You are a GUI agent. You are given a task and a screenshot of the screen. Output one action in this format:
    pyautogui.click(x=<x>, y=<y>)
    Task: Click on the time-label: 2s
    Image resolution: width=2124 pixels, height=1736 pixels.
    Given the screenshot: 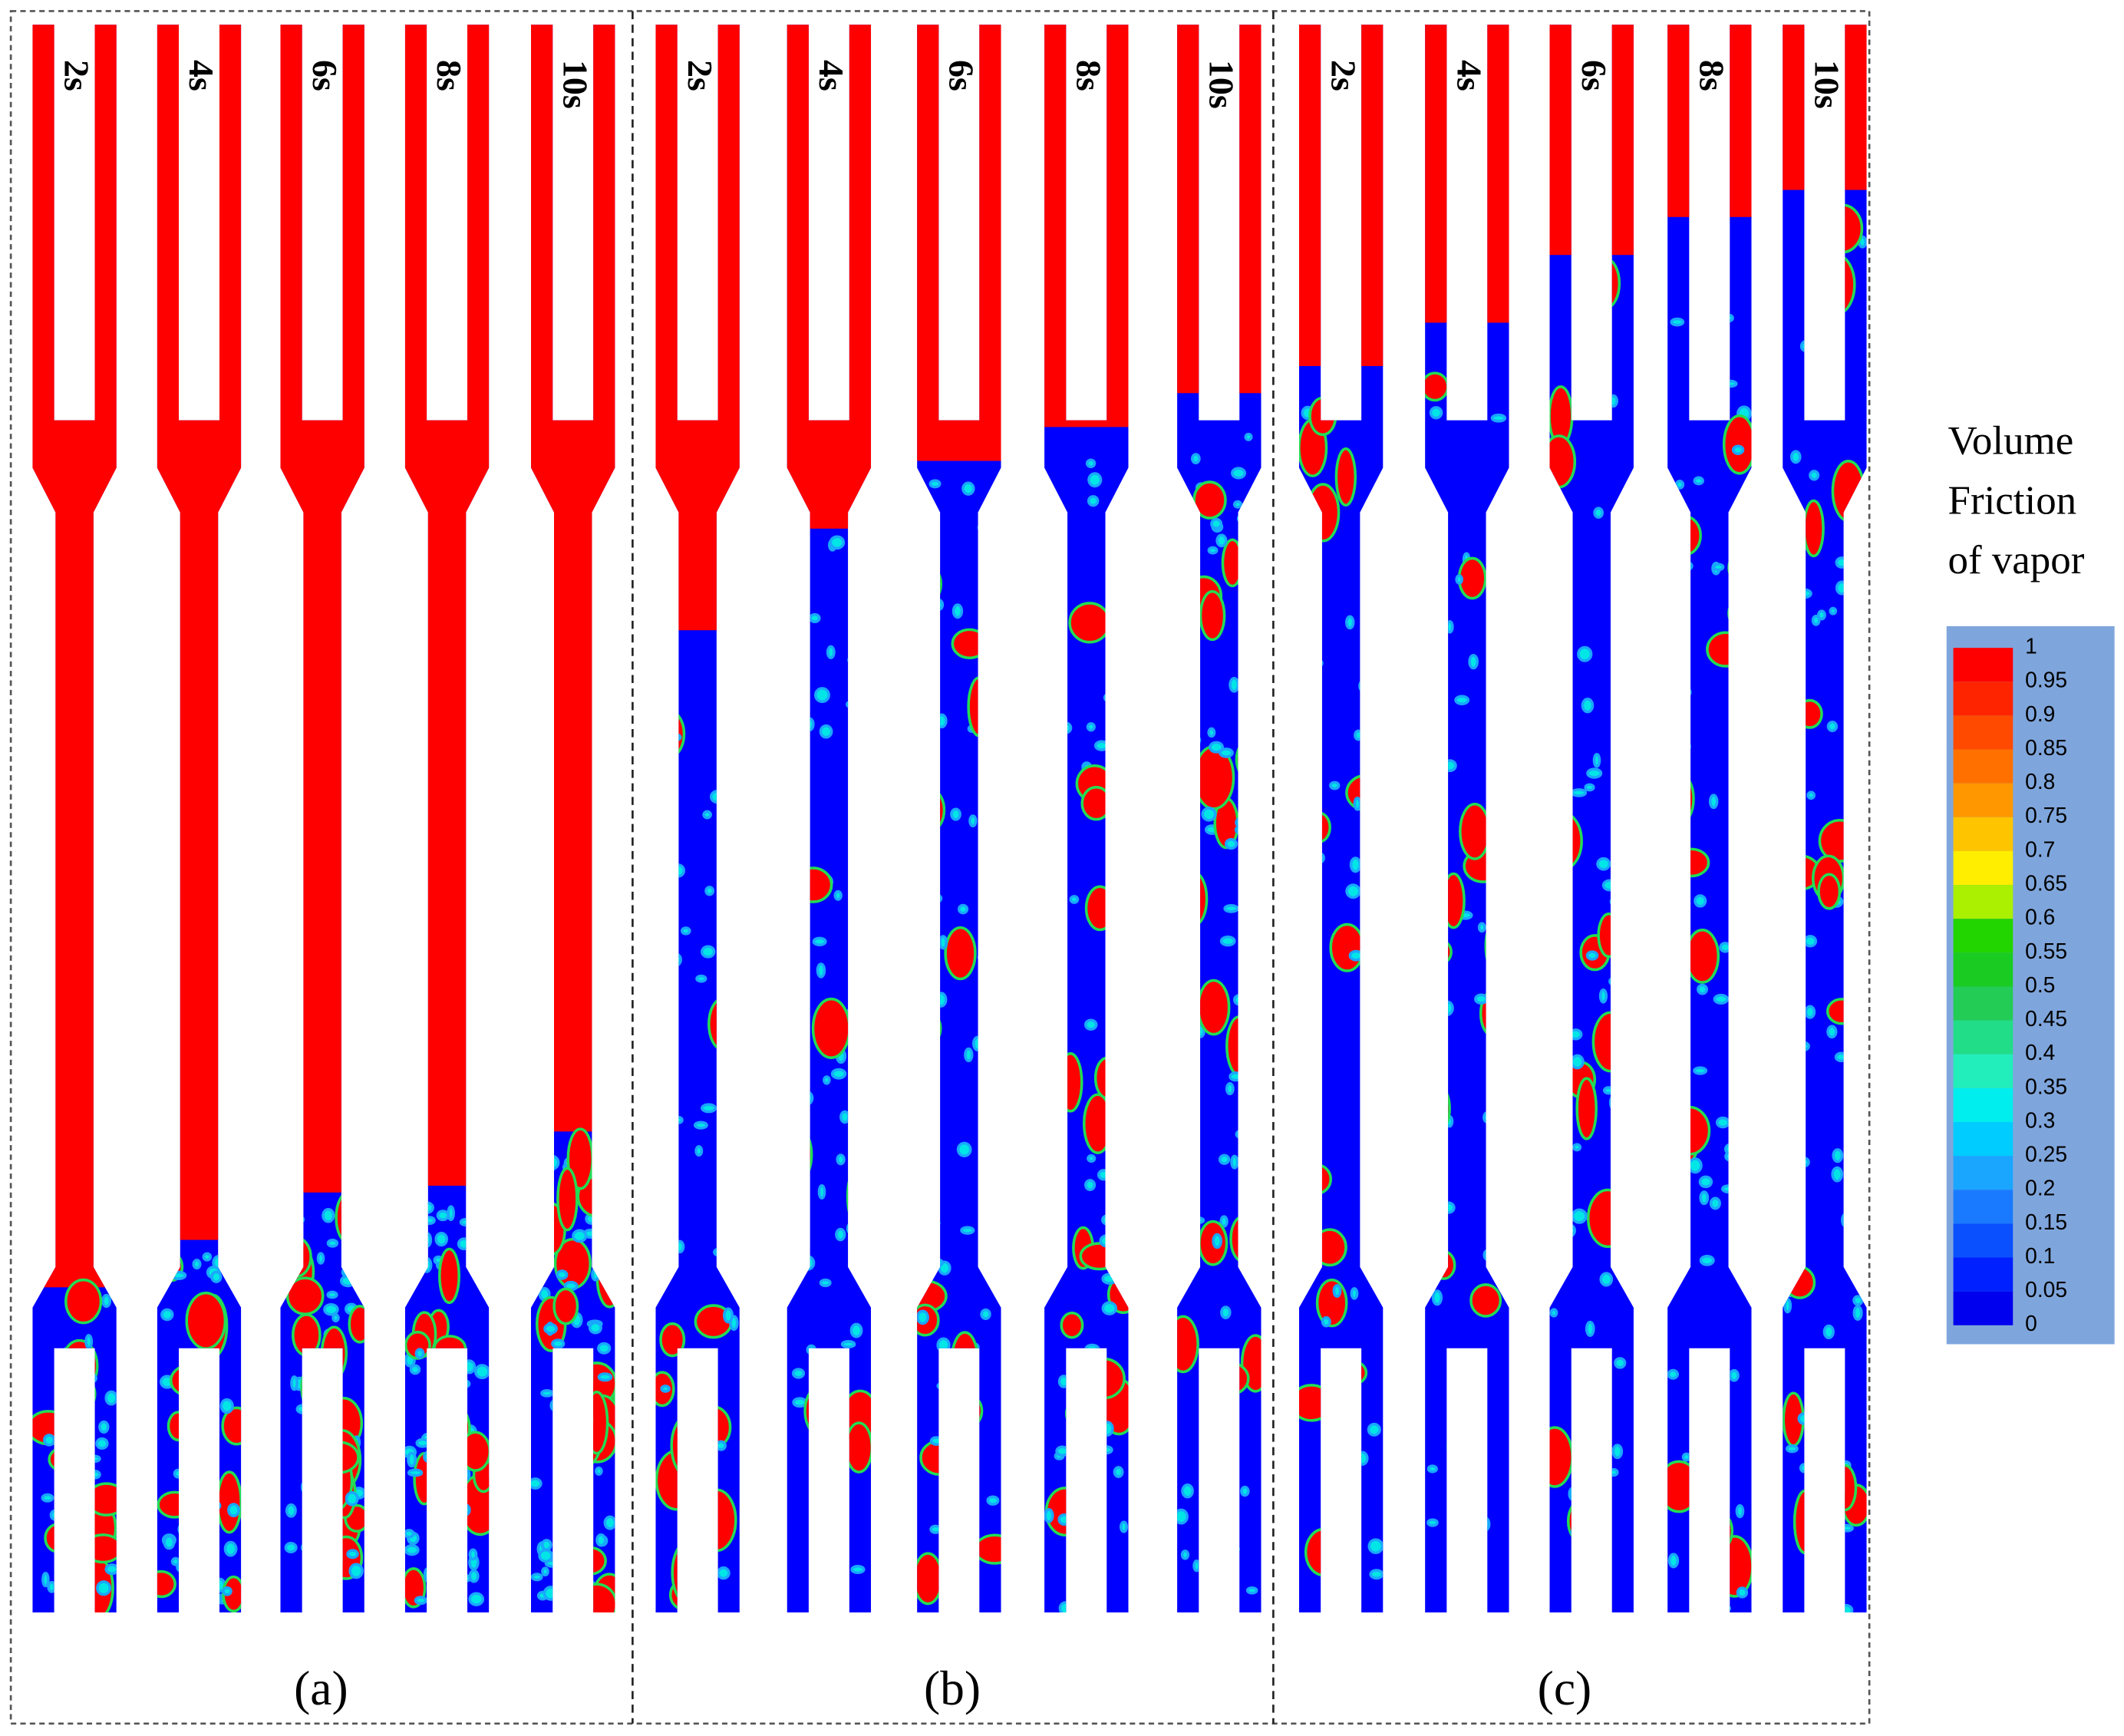 What is the action you would take?
    pyautogui.click(x=77, y=75)
    